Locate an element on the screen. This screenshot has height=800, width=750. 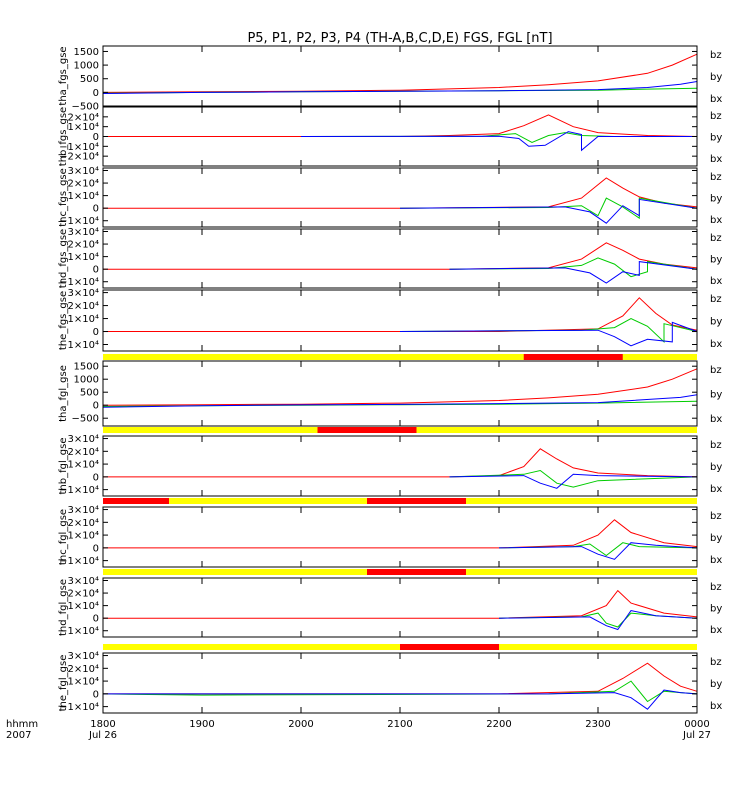
x-tick-label: 2100 is located at coordinates (399, 724).